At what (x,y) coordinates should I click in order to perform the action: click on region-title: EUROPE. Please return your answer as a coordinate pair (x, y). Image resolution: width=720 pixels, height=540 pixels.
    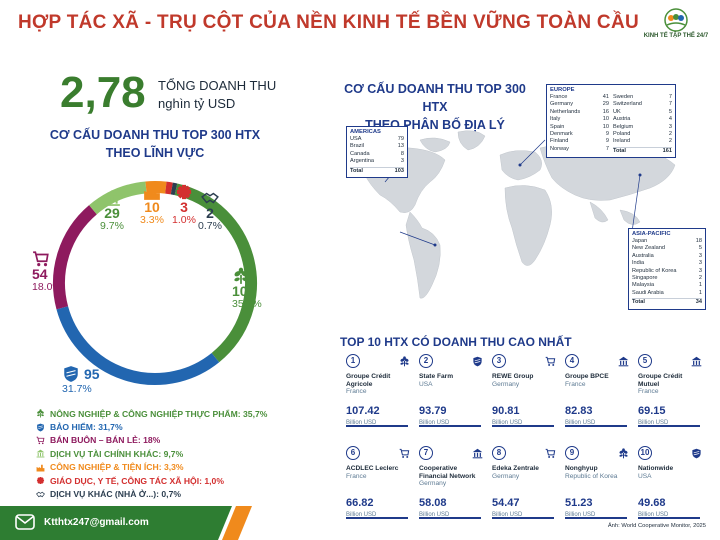
    Looking at the image, I should click on (562, 90).